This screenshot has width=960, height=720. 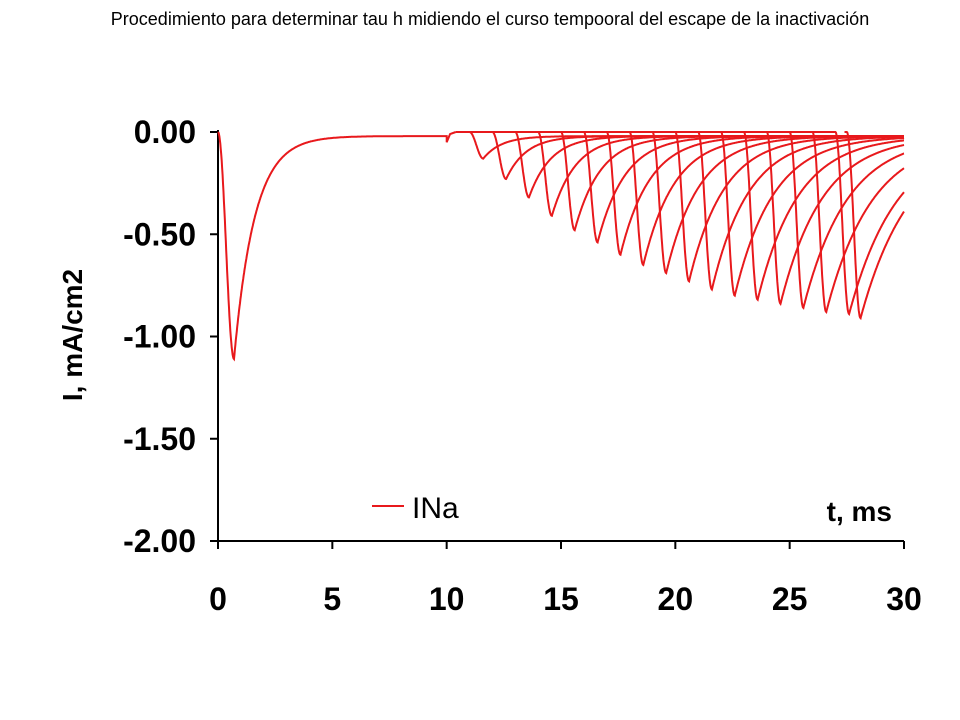 What do you see at coordinates (159, 439) in the screenshot?
I see `y-tick-label: -1.50` at bounding box center [159, 439].